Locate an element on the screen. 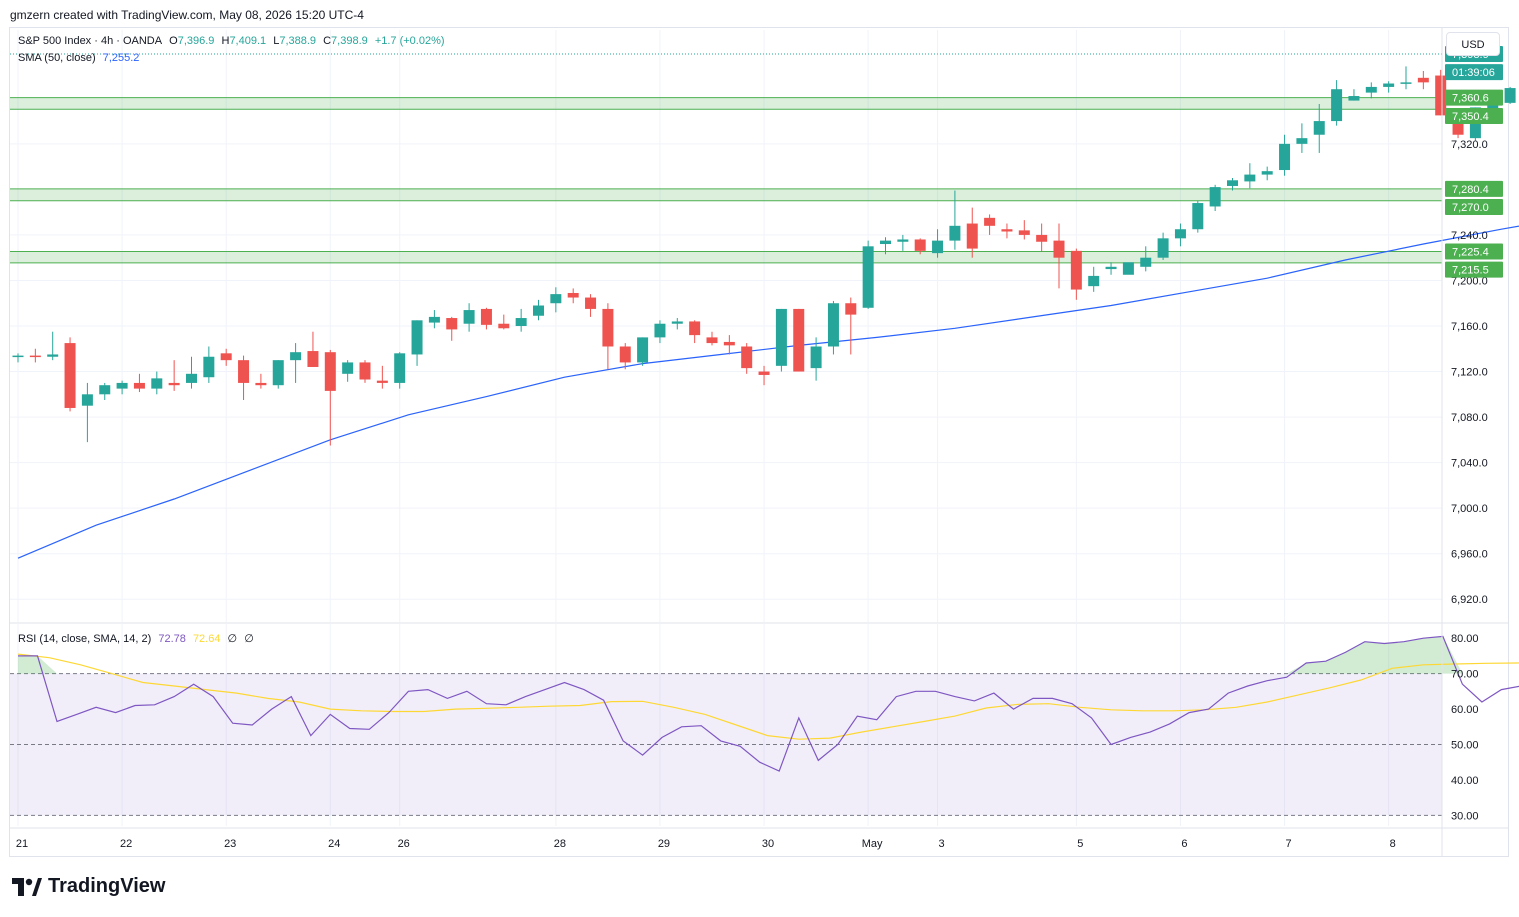 This screenshot has width=1519, height=917. time-tick-label: 8 is located at coordinates (1393, 844).